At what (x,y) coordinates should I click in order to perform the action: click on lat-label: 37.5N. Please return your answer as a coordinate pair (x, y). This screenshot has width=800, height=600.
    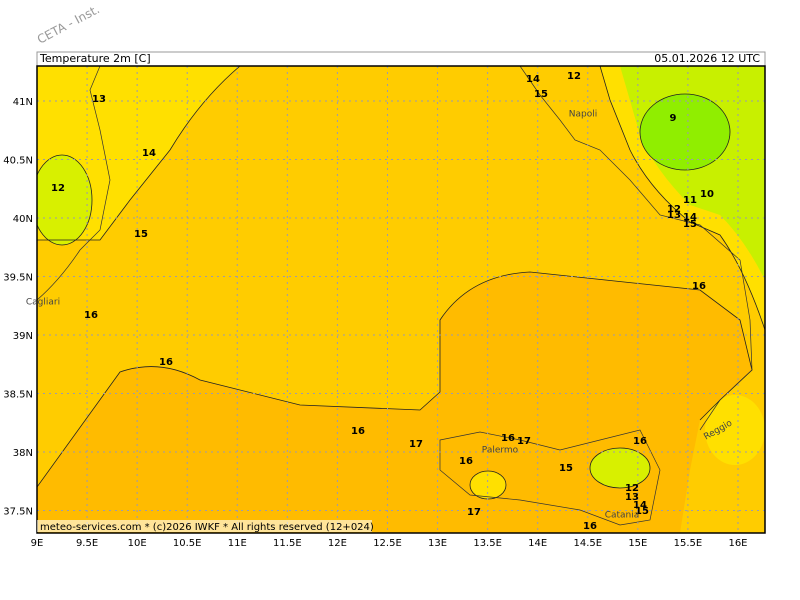
    Looking at the image, I should click on (18, 512).